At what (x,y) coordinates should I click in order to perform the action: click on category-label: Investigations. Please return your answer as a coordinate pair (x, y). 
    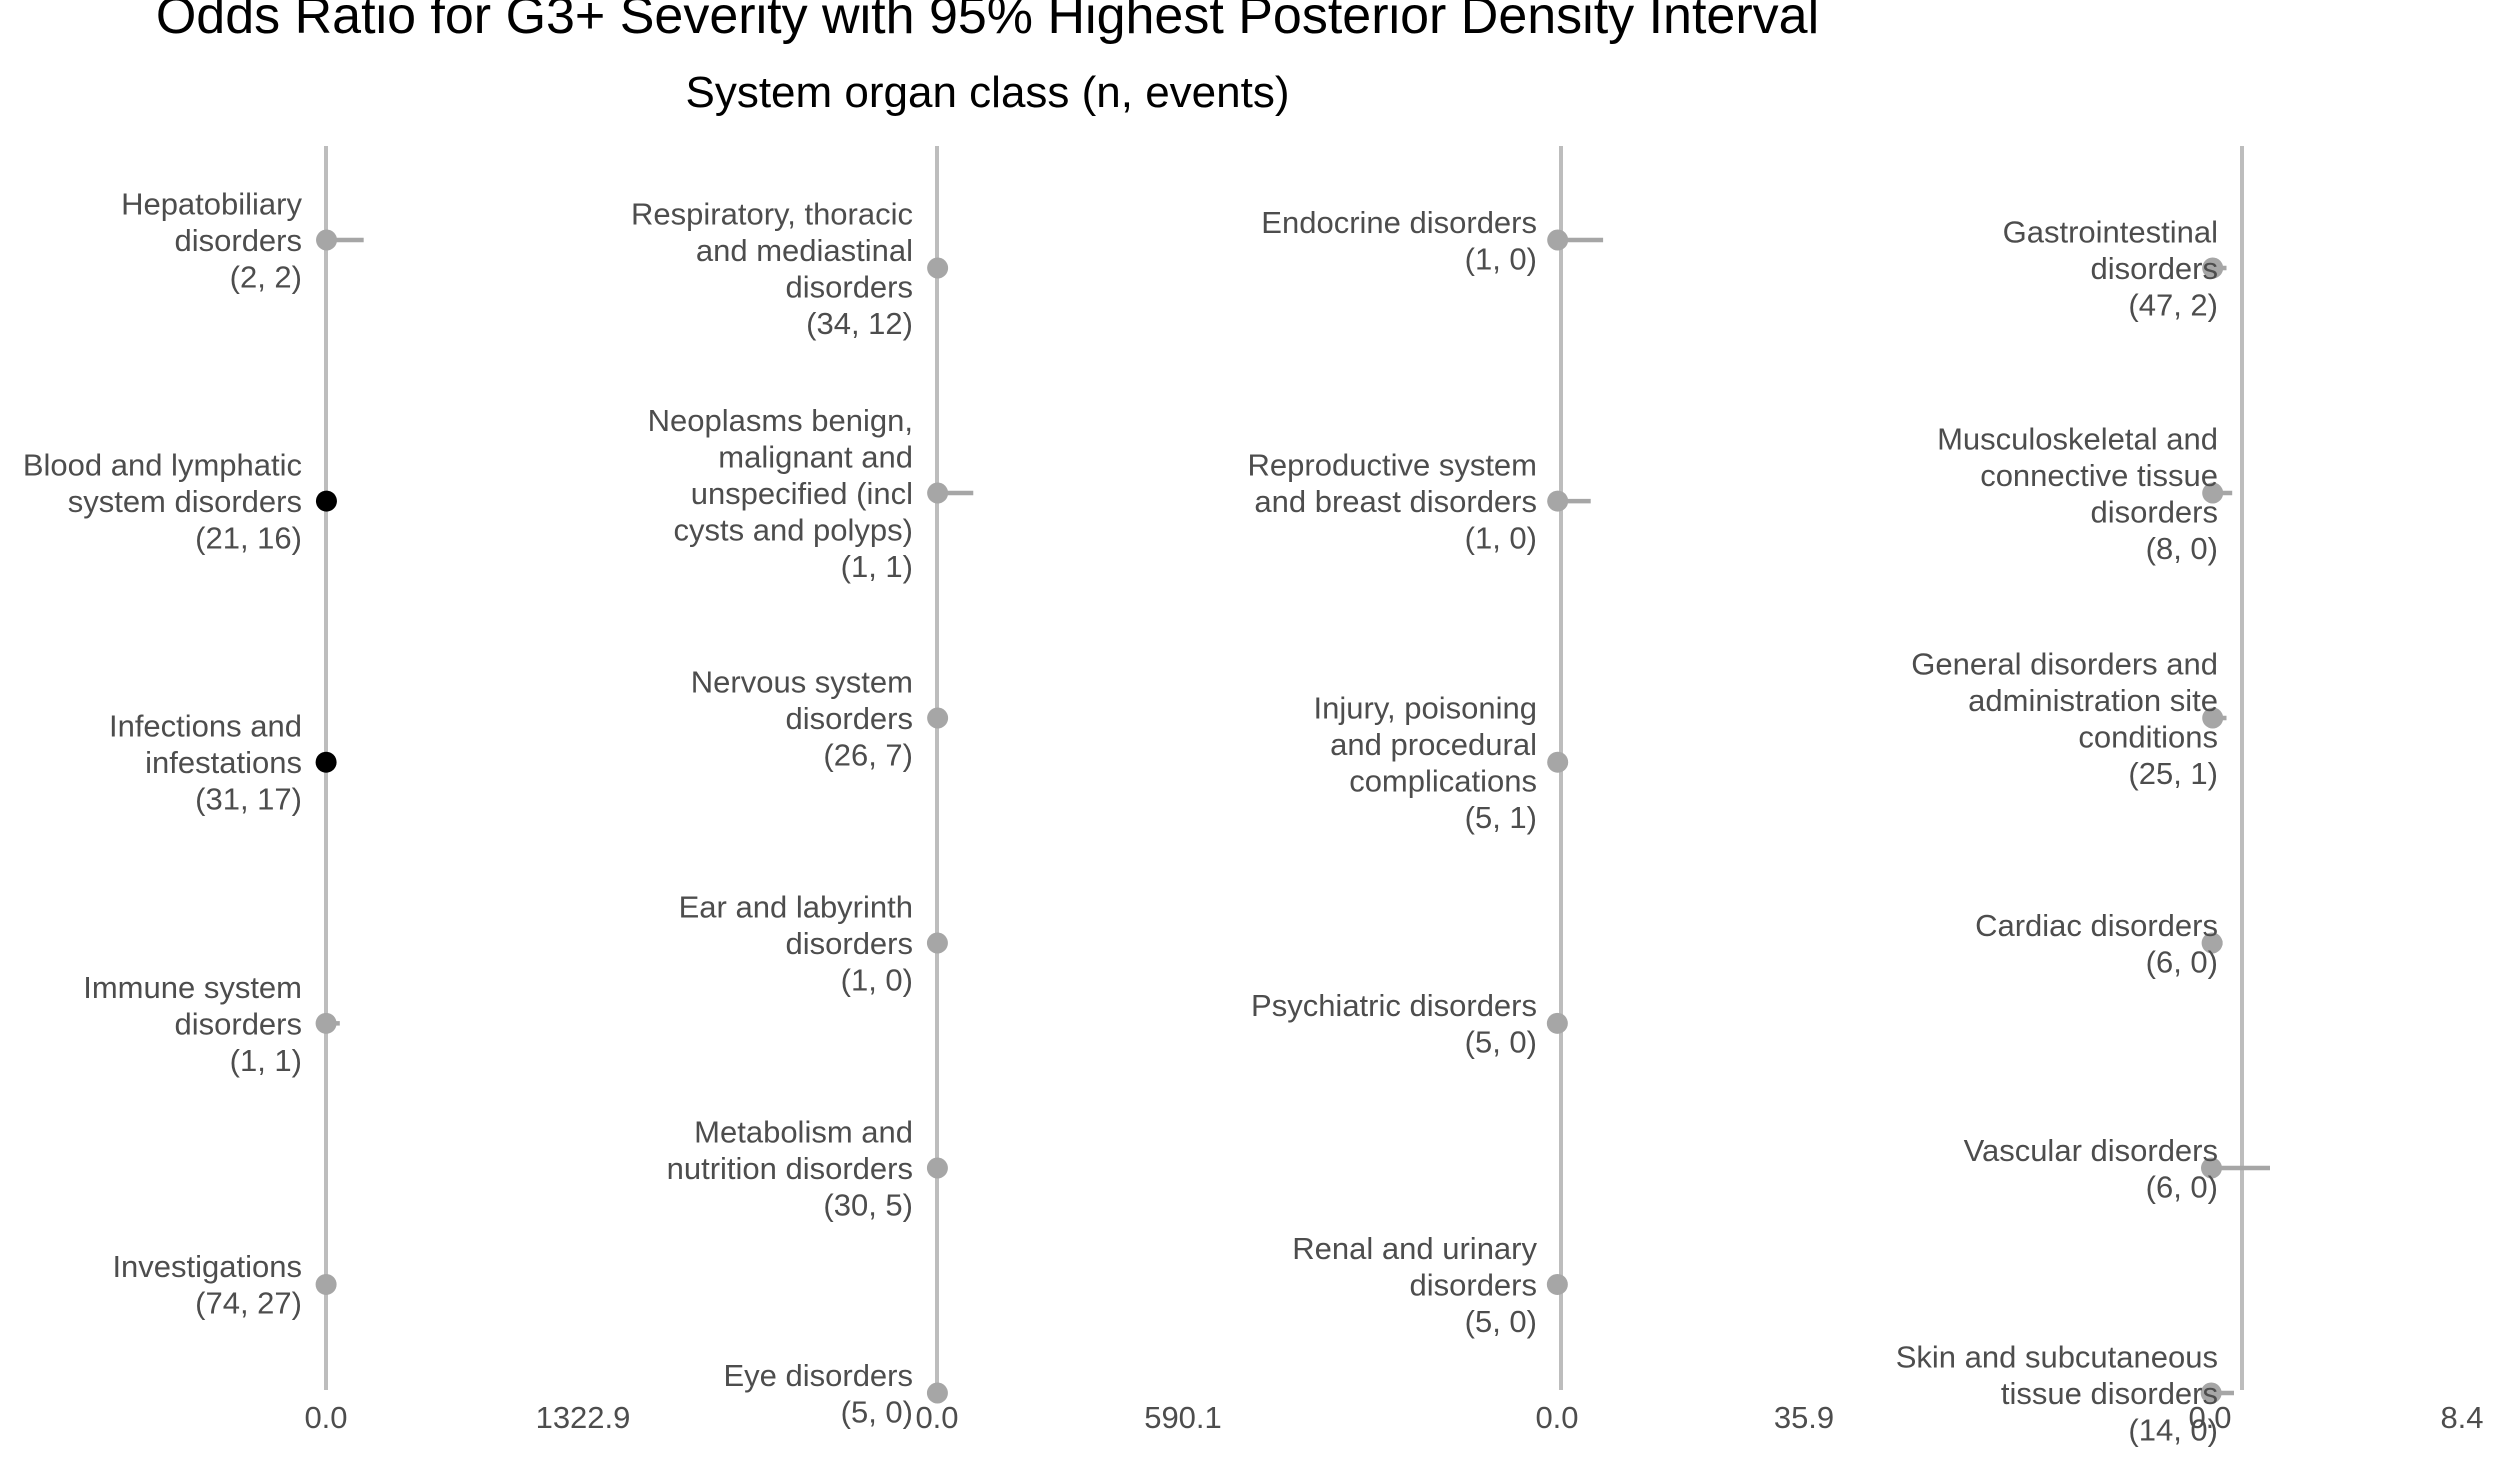
    Looking at the image, I should click on (207, 1266).